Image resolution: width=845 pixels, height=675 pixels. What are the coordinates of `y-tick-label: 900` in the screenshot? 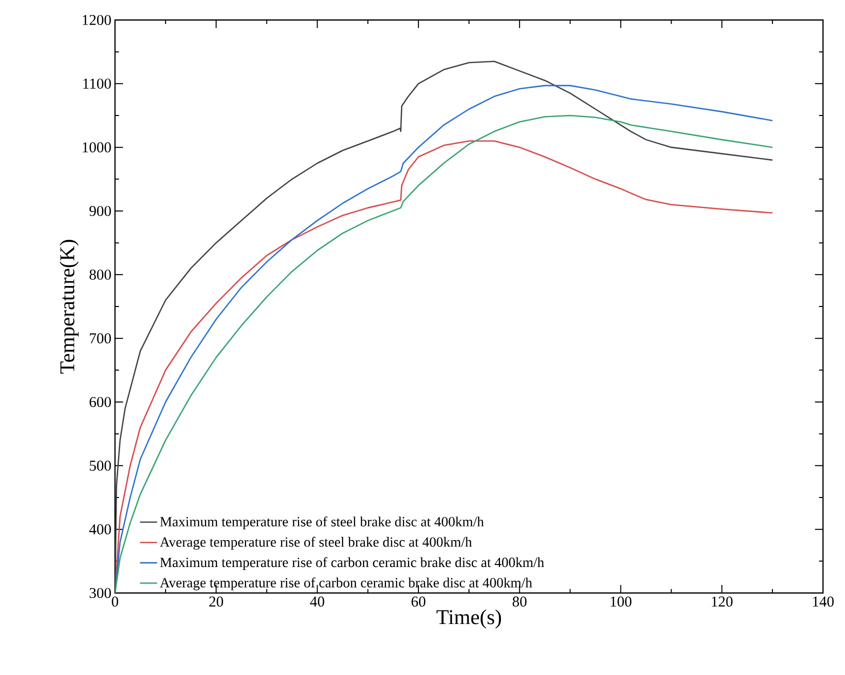 It's located at (100, 211).